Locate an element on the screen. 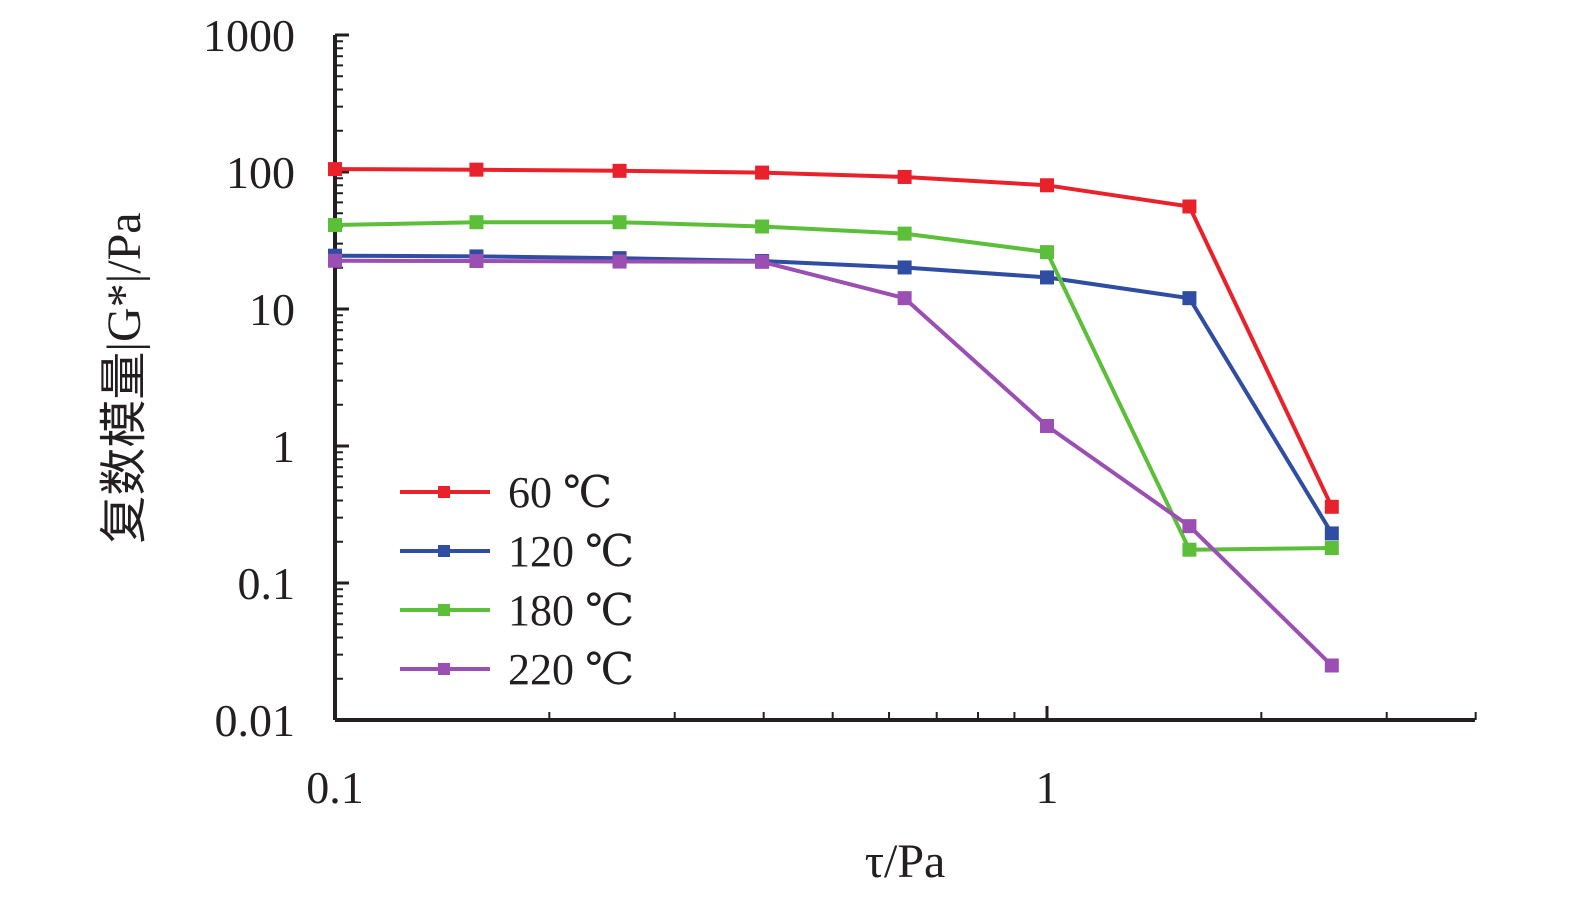 Image resolution: width=1575 pixels, height=900 pixels. y-tick-label: 100 is located at coordinates (260, 172).